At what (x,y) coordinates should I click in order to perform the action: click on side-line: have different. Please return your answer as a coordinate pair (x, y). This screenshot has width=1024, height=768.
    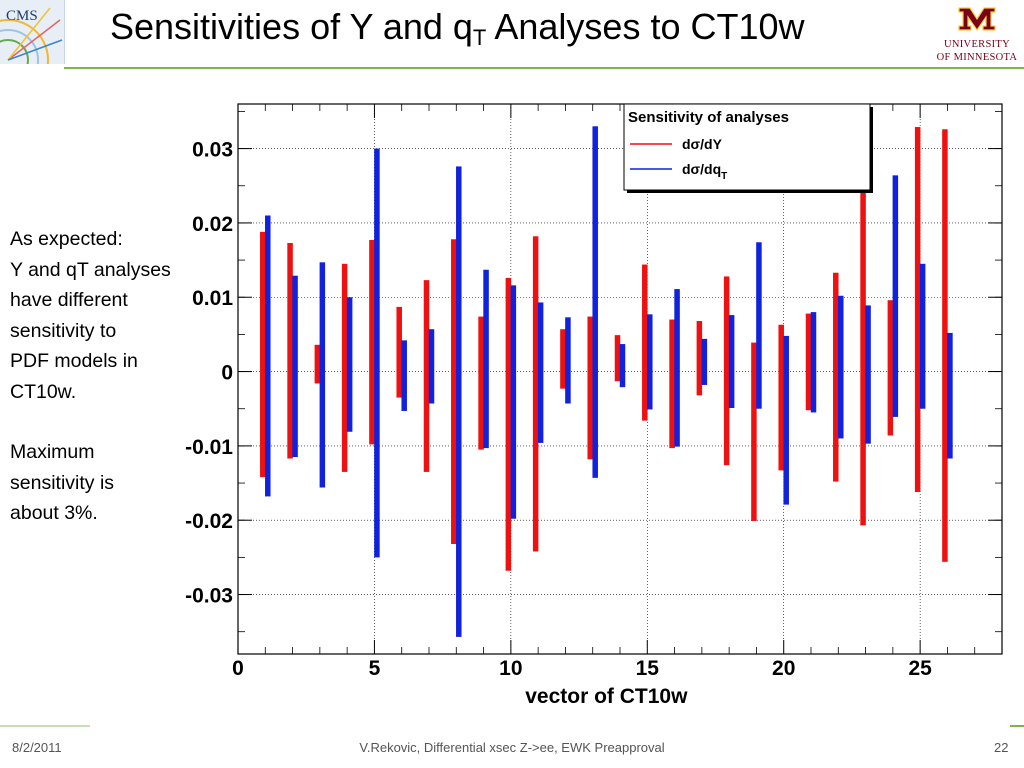
    Looking at the image, I should click on (69, 300).